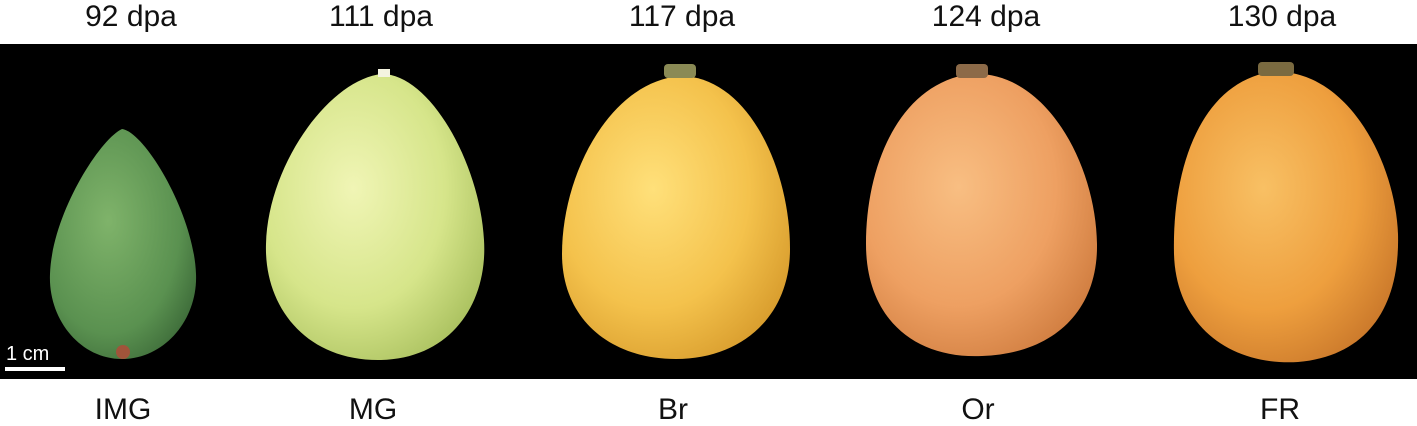 This screenshot has width=1417, height=426. I want to click on fruit-fr, so click(1286, 217).